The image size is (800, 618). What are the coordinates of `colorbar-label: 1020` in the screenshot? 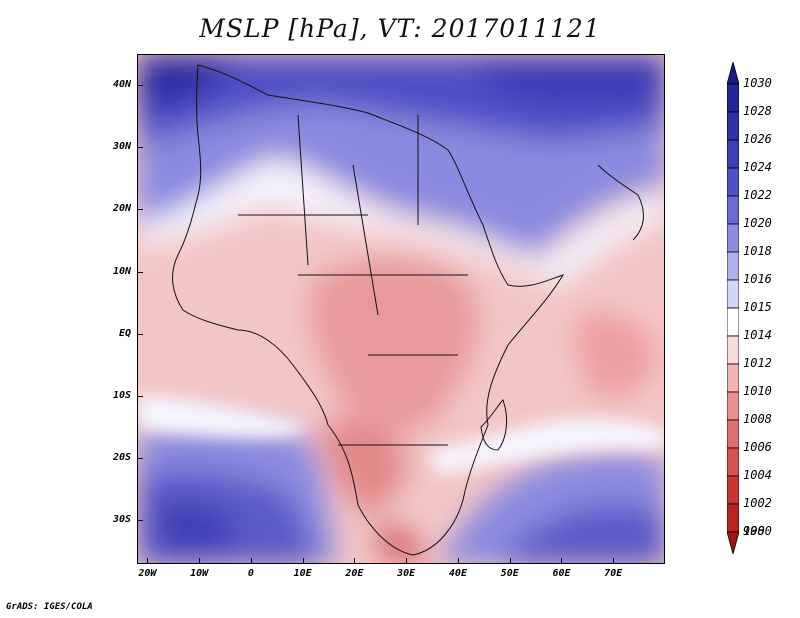 It's located at (757, 223).